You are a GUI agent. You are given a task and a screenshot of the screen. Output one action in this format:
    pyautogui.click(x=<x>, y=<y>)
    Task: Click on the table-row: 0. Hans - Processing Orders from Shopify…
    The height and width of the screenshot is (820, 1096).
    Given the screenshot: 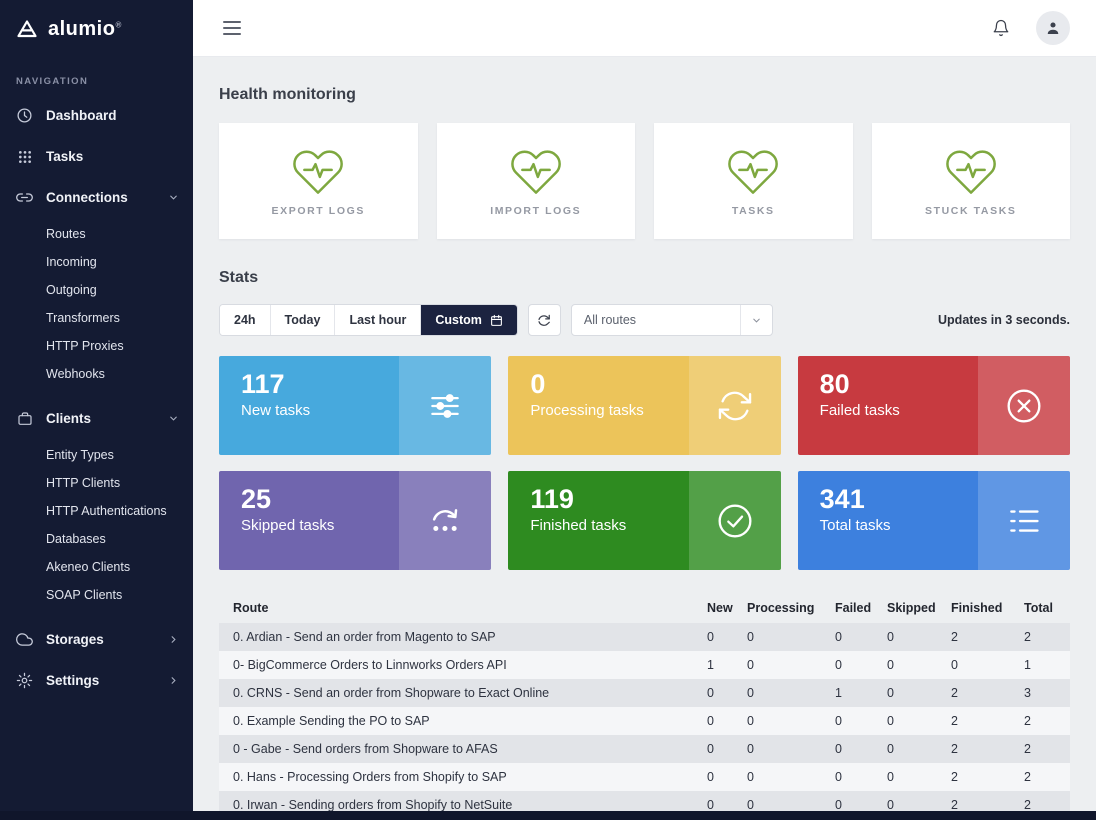 What is the action you would take?
    pyautogui.click(x=644, y=777)
    